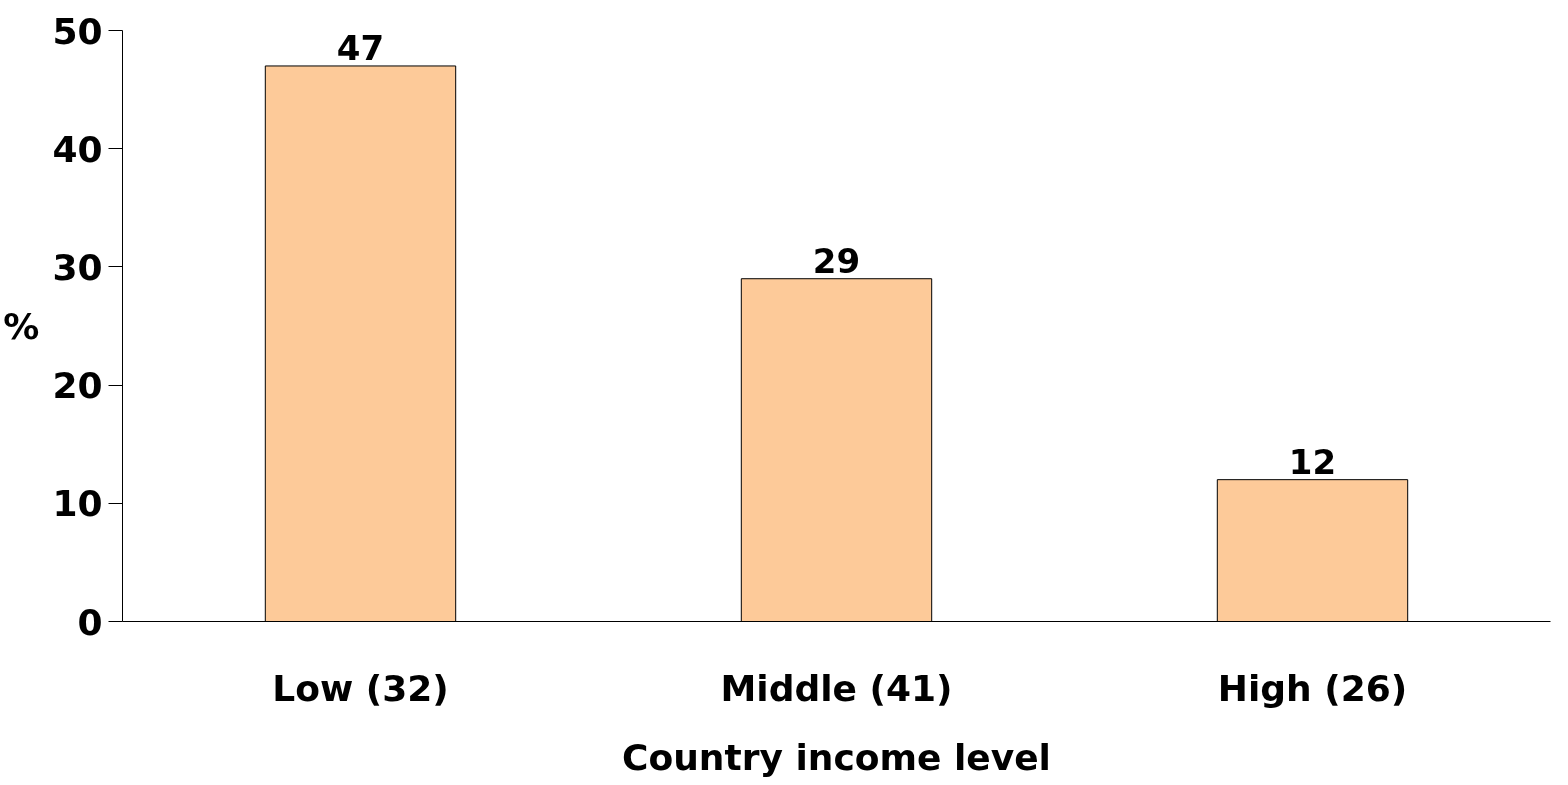  What do you see at coordinates (90, 622) in the screenshot?
I see `y-tick-label: 0` at bounding box center [90, 622].